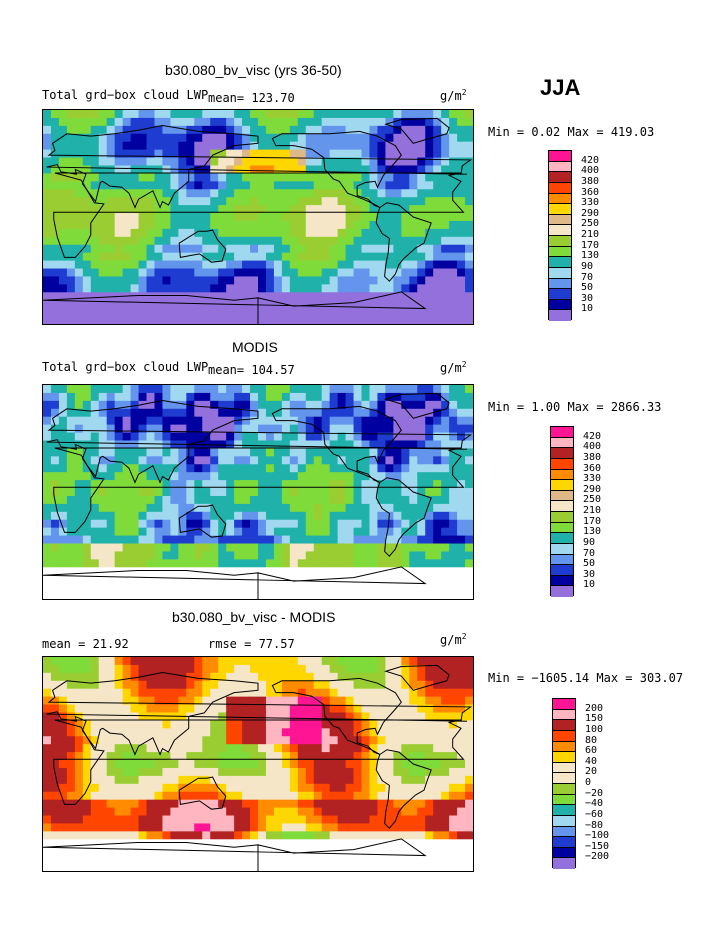 The height and width of the screenshot is (935, 723). I want to click on colorbar-tick-label: −100, so click(597, 836).